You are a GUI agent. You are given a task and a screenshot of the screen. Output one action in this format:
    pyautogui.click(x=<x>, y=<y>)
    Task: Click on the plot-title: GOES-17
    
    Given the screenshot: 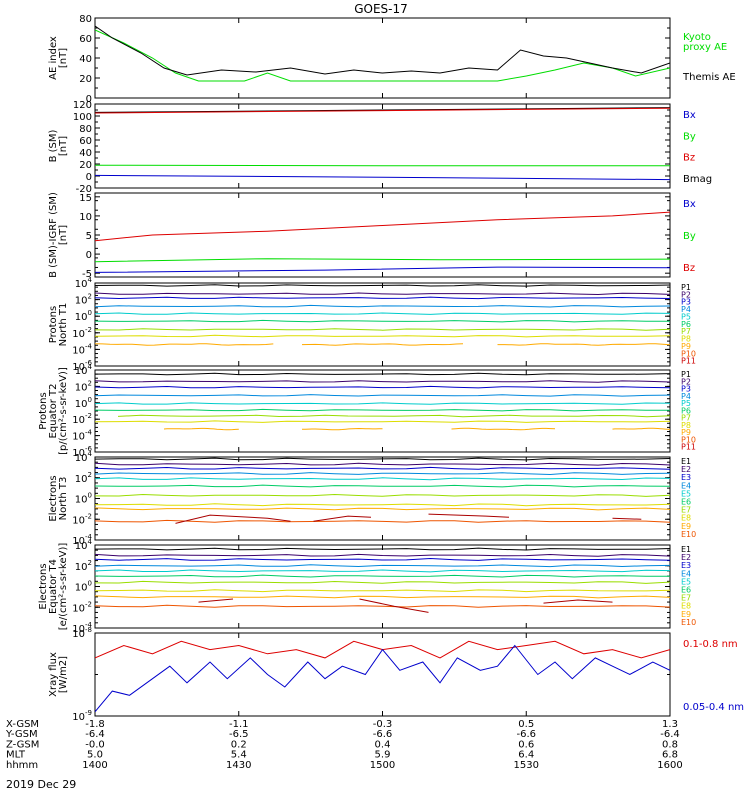 What is the action you would take?
    pyautogui.click(x=381, y=9)
    